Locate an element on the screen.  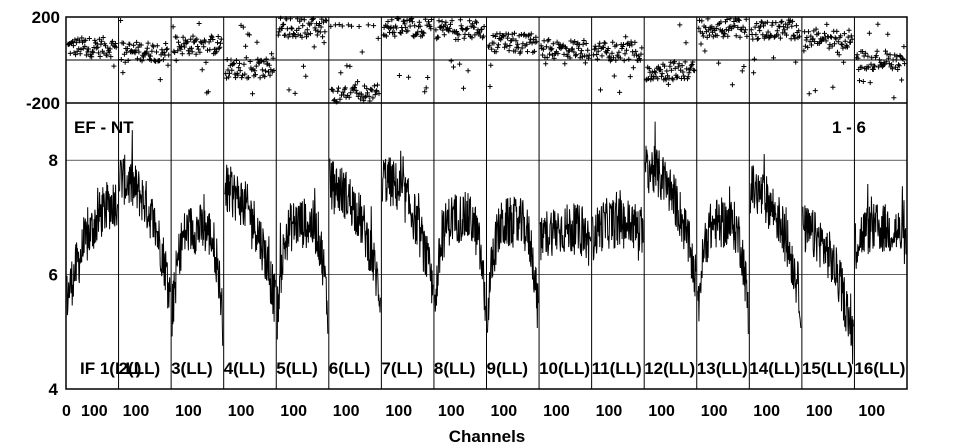
if-label: 16(LL) is located at coordinates (879, 368).